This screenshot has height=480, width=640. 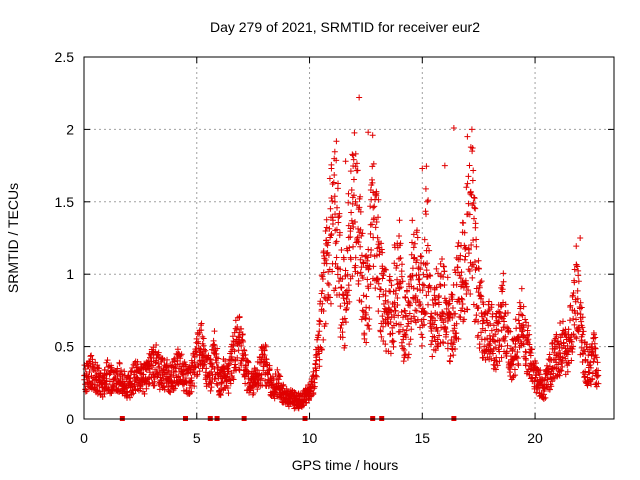 What do you see at coordinates (471, 129) in the screenshot?
I see `outlier-point` at bounding box center [471, 129].